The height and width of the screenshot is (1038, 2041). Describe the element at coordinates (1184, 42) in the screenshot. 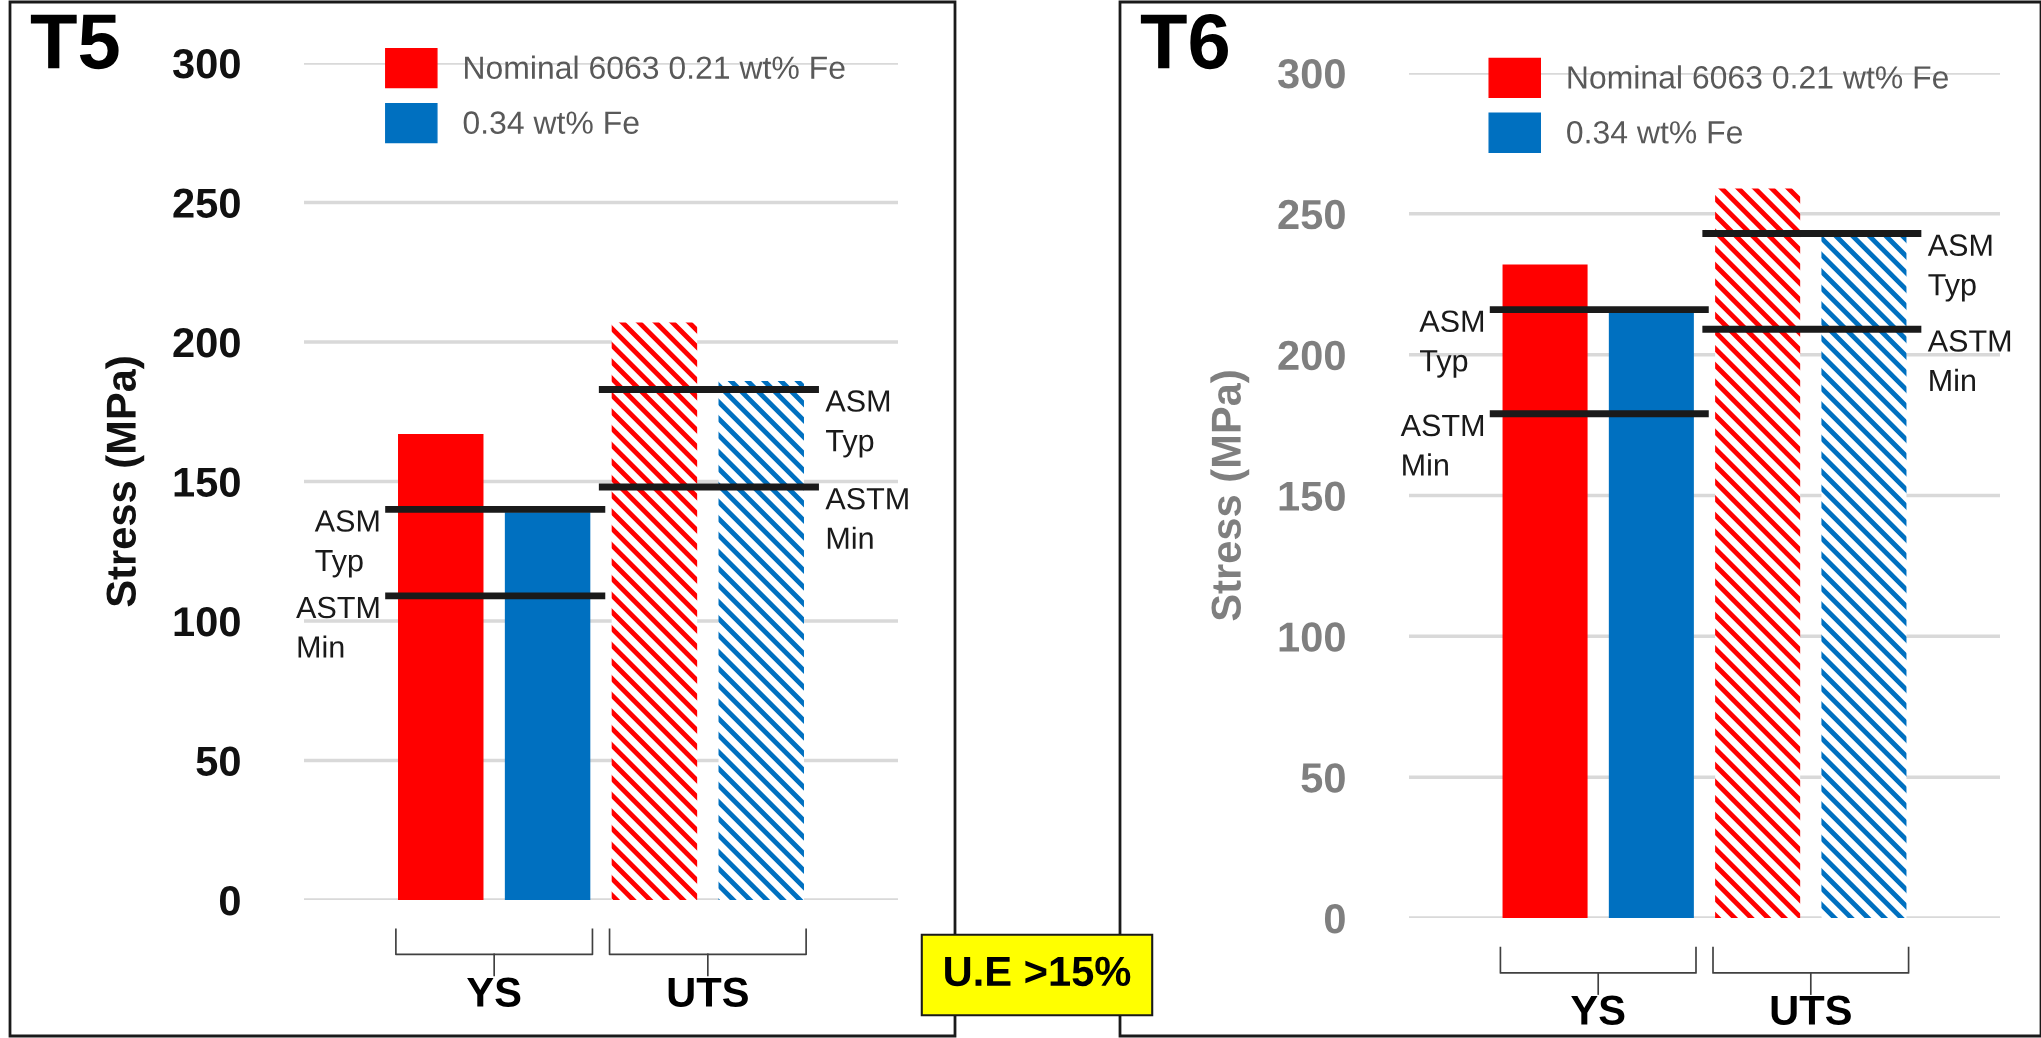

I see `chart-title: T6` at that location.